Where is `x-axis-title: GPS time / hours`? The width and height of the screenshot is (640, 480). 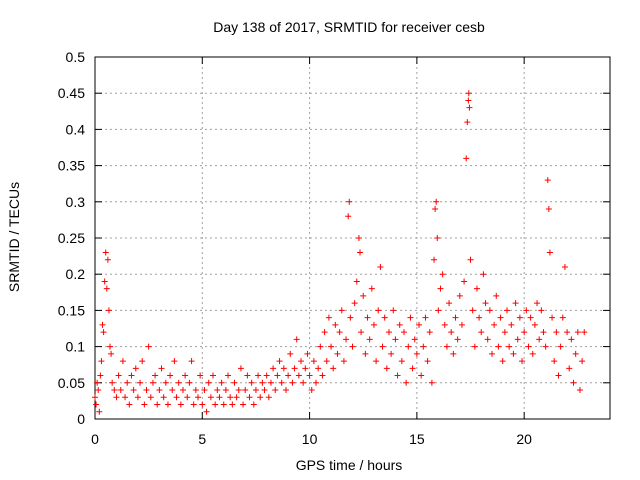 x-axis-title: GPS time / hours is located at coordinates (349, 465).